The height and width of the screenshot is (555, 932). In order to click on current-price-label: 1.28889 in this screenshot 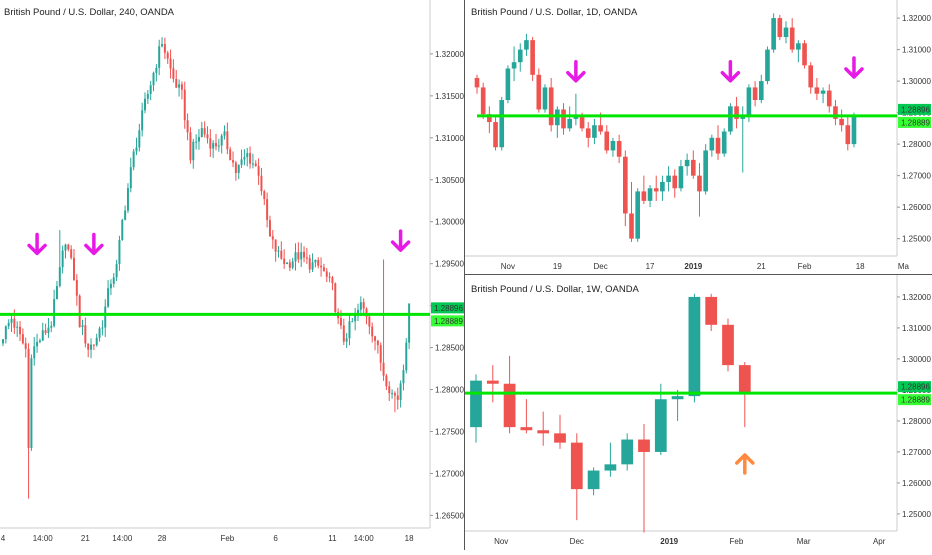, I will do `click(448, 321)`.